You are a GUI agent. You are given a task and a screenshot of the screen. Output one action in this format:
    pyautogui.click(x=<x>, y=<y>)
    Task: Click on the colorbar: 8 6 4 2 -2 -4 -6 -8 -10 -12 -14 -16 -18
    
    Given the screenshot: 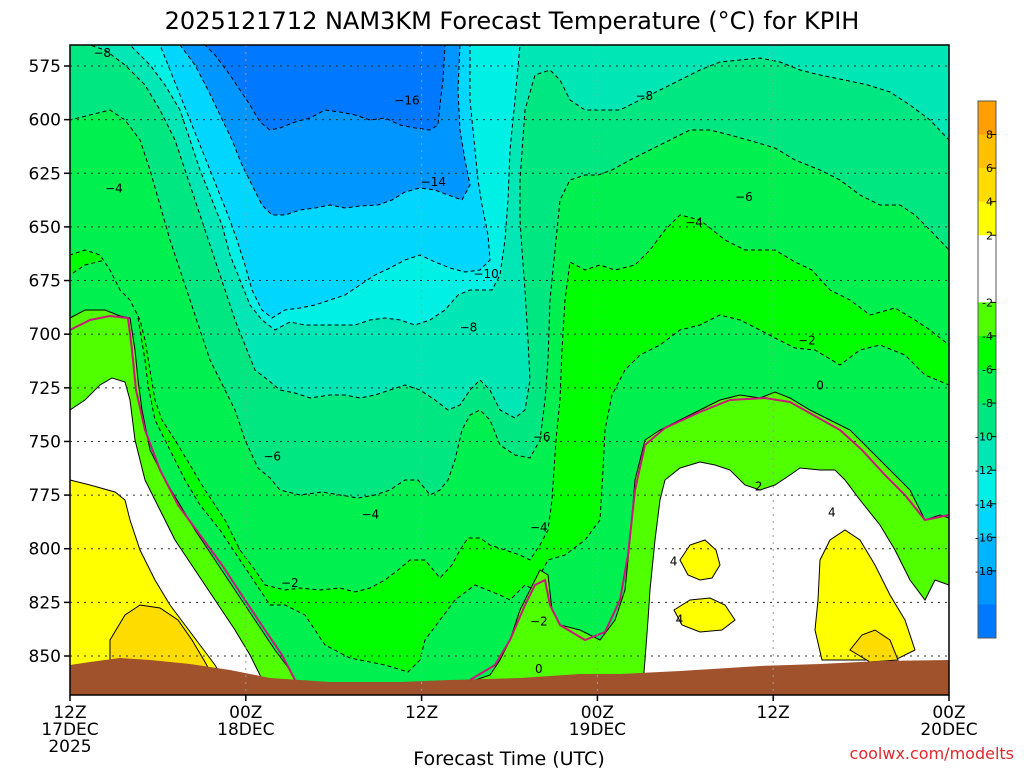 What is the action you would take?
    pyautogui.click(x=986, y=369)
    